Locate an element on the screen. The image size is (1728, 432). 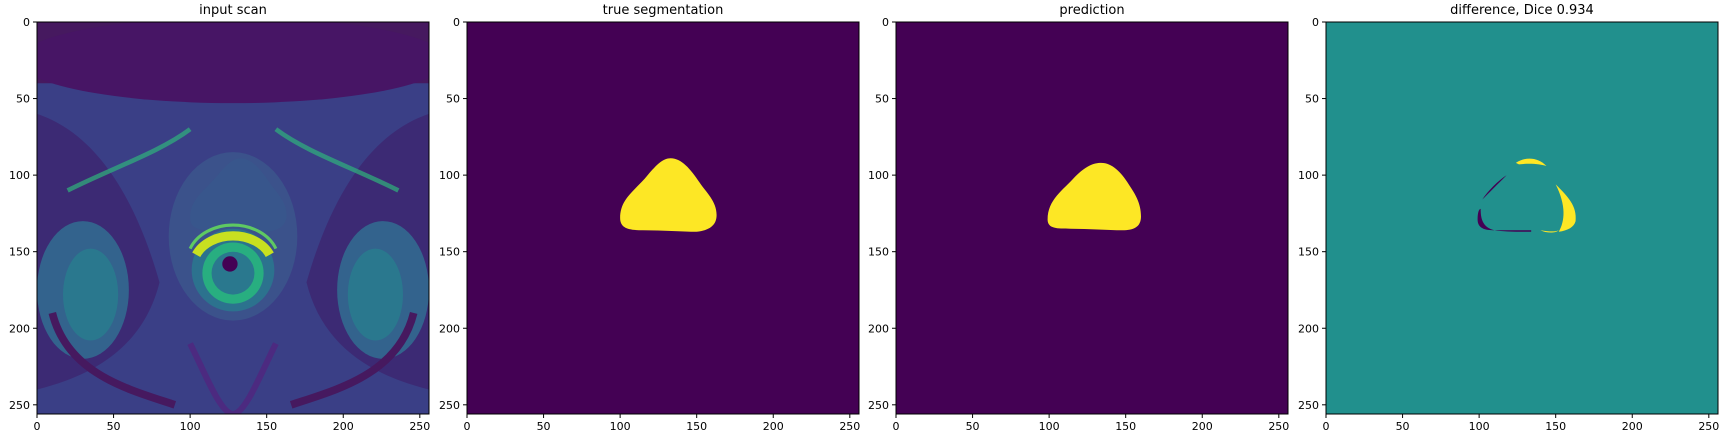
panel-title: input scan is located at coordinates (233, 10).